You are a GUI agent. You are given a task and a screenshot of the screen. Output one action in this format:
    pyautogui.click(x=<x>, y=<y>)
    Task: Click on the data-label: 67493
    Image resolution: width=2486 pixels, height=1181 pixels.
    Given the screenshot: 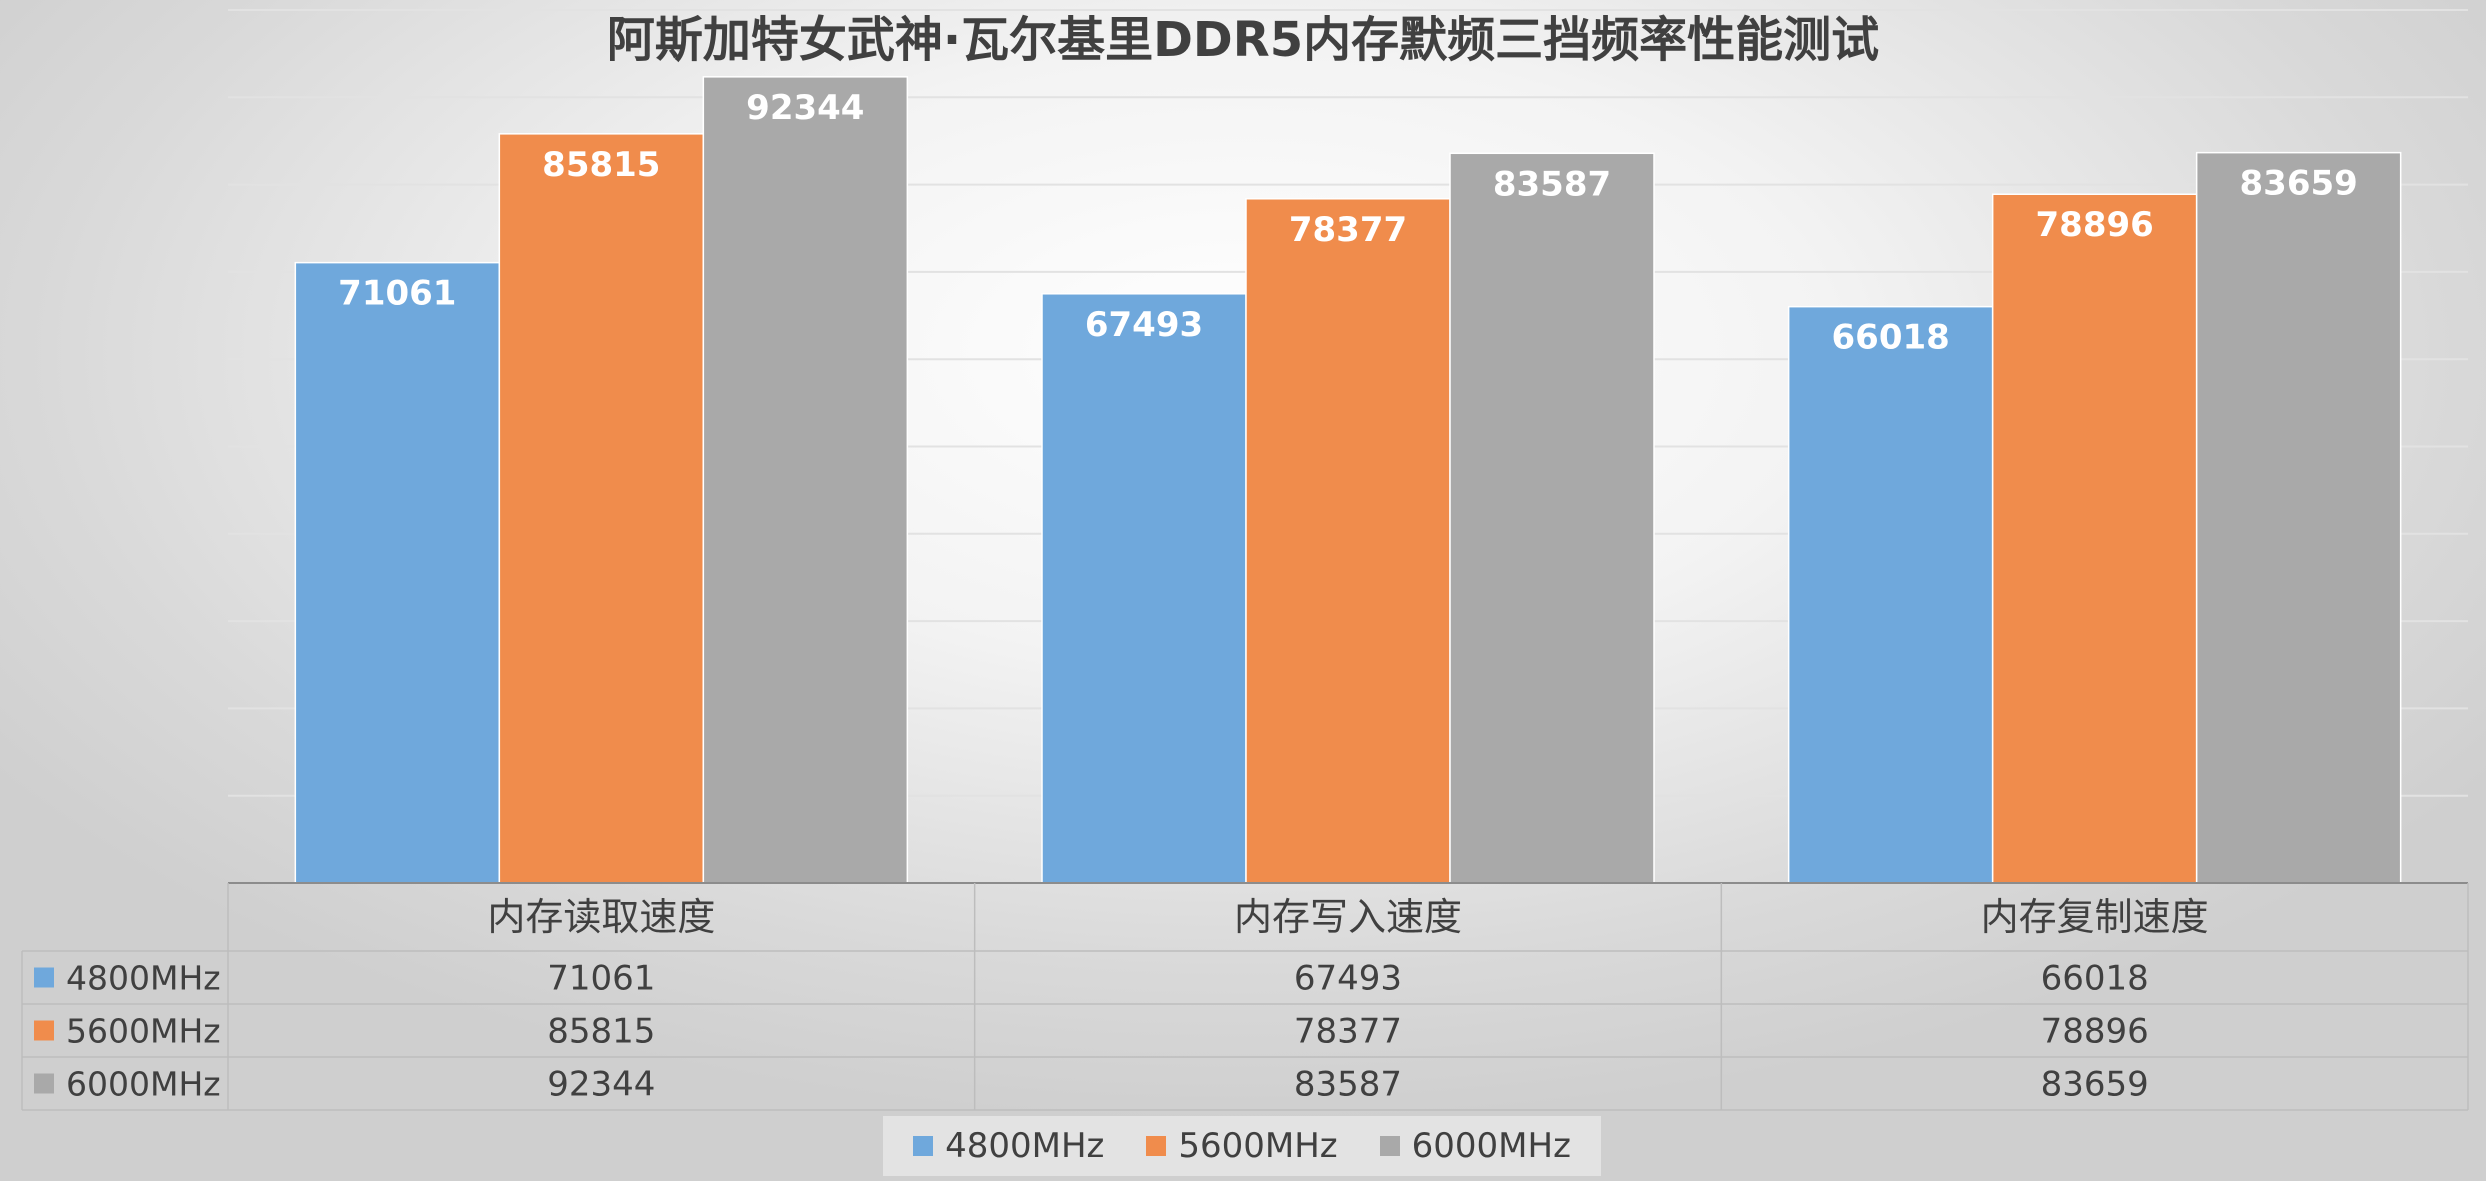 What is the action you would take?
    pyautogui.click(x=1144, y=325)
    